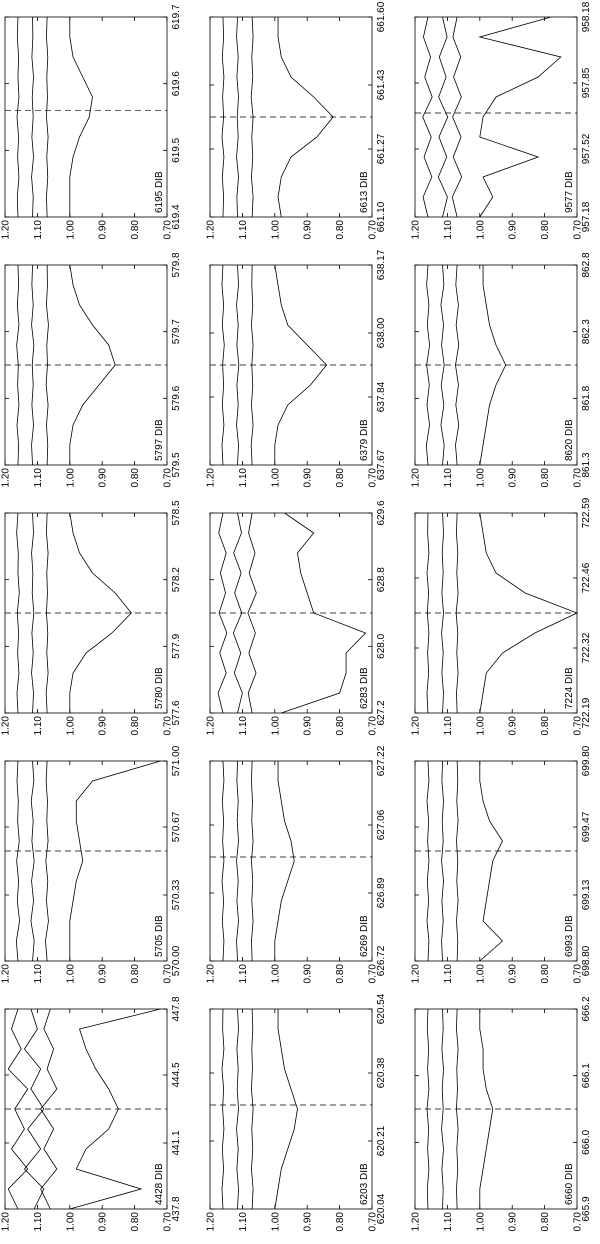 The image size is (600, 1244). What do you see at coordinates (586, 1208) in the screenshot?
I see `x-tick-label: 665.9` at bounding box center [586, 1208].